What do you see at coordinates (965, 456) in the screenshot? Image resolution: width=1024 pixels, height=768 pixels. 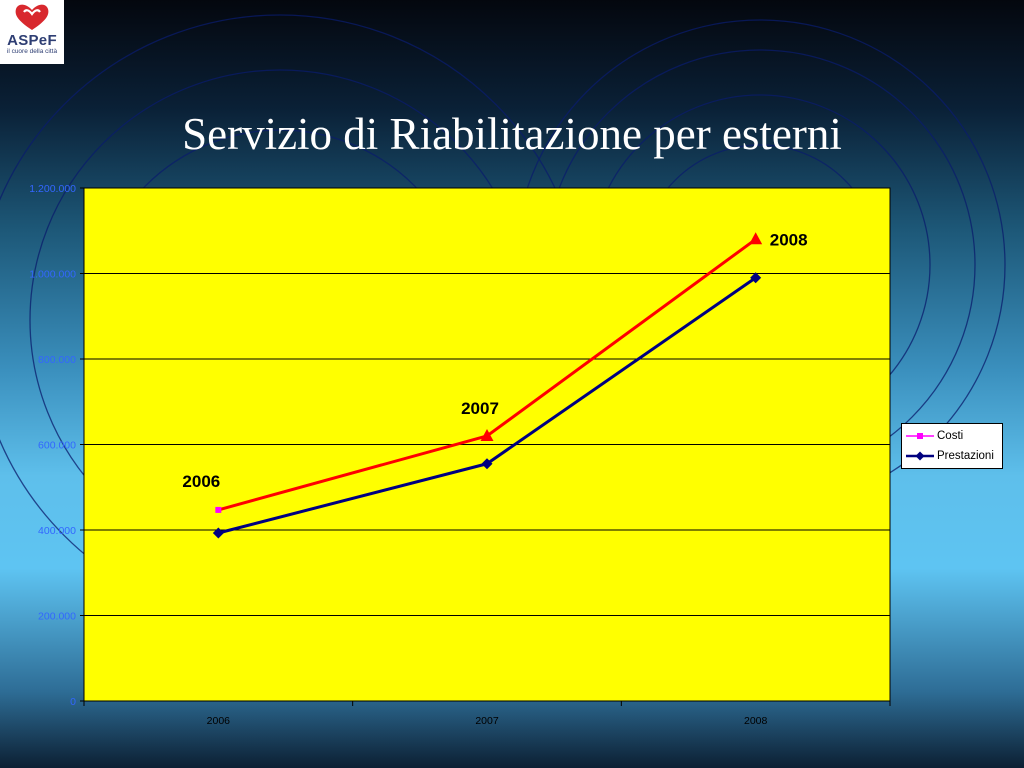 I see `legend-label-prestazioni: Prestazioni` at bounding box center [965, 456].